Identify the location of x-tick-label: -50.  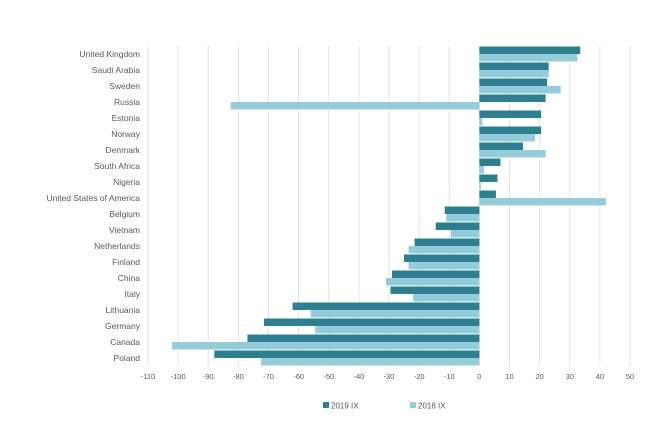
(328, 376).